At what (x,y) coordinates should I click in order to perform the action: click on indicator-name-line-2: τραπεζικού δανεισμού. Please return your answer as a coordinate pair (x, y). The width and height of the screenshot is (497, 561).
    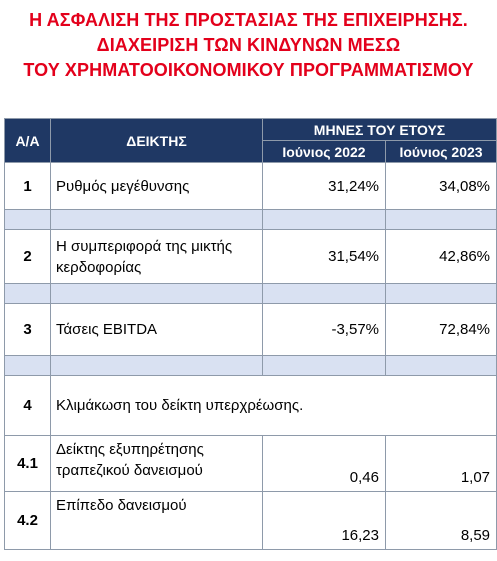
    Looking at the image, I should click on (129, 470).